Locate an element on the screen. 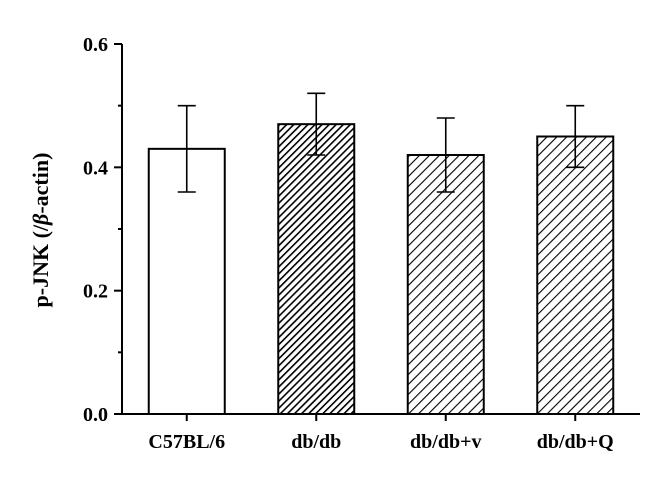 The height and width of the screenshot is (485, 660). y-axis-title-part: -actin) is located at coordinates (40, 183).